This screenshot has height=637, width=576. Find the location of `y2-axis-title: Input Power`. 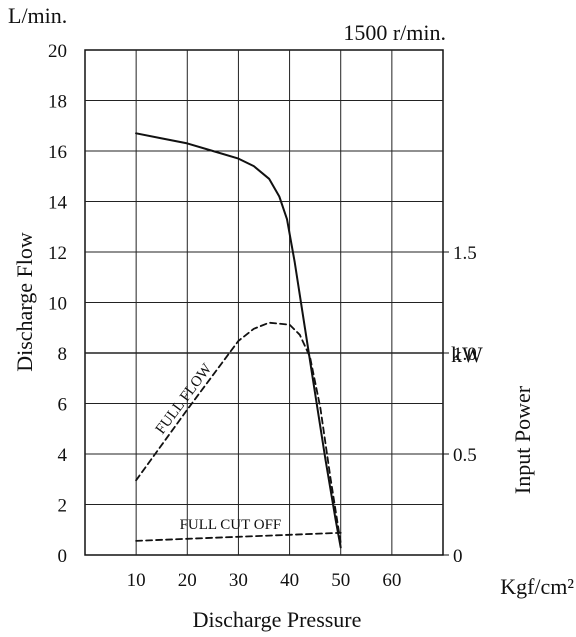

y2-axis-title: Input Power is located at coordinates (522, 439).